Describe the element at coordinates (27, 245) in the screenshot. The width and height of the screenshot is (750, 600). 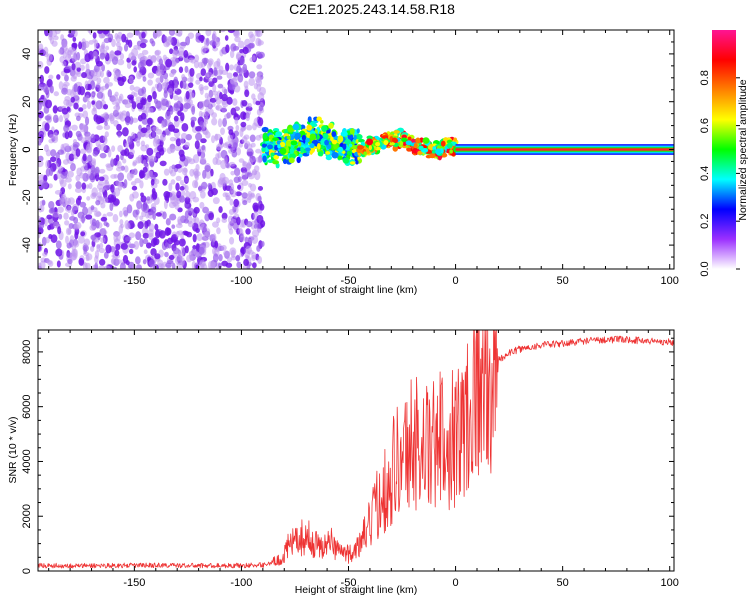
I see `y-tick-label: -40` at that location.